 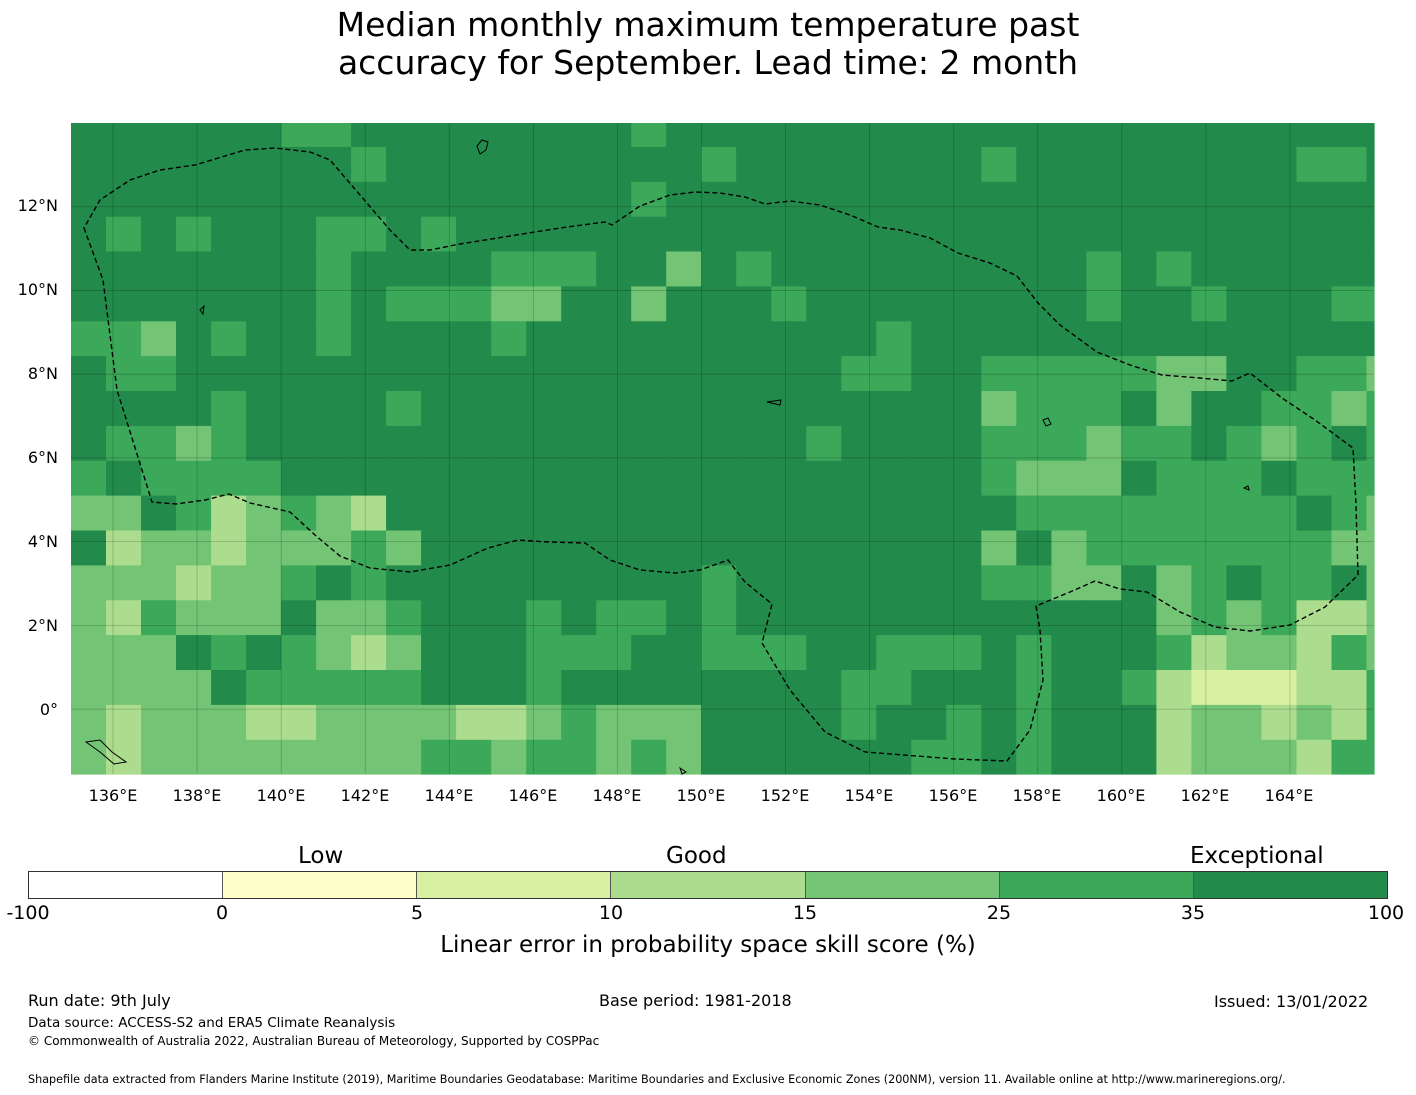 What do you see at coordinates (113, 795) in the screenshot?
I see `lon-label-136e: 136°E` at bounding box center [113, 795].